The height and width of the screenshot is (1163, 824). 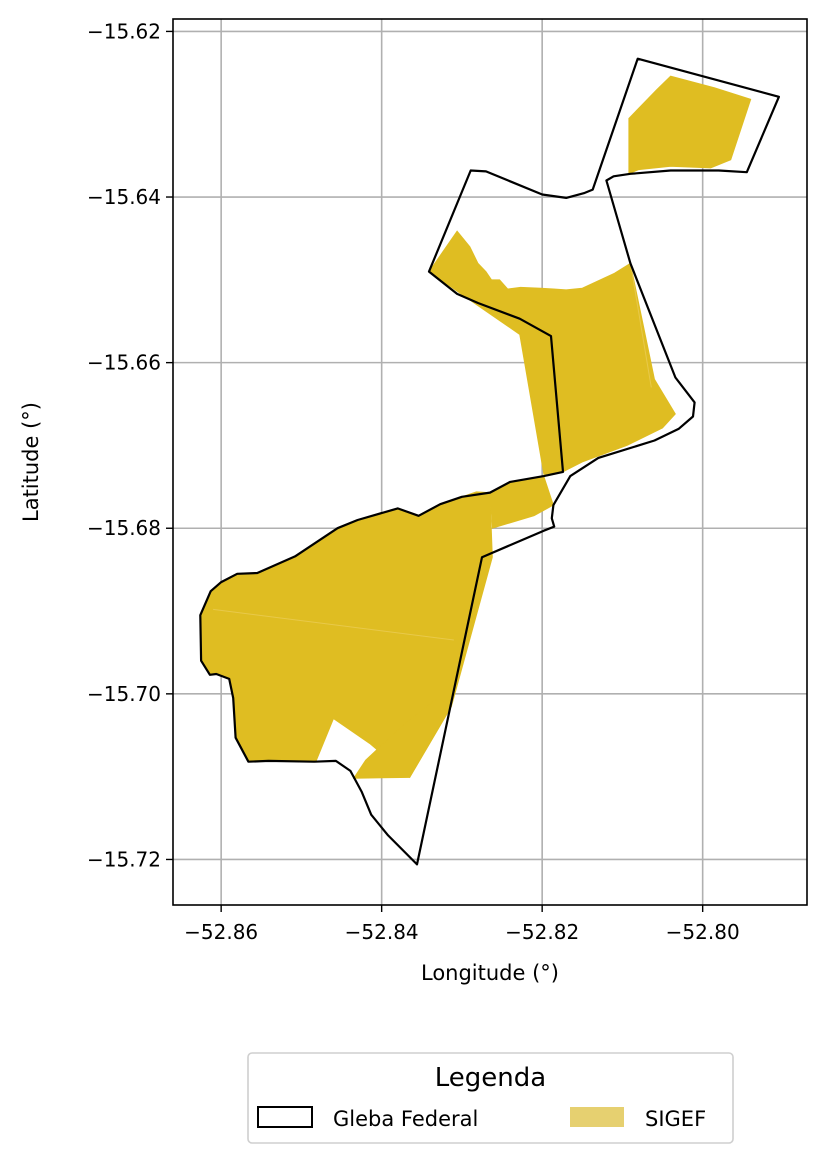 I want to click on x-axis-ticks: −52.86 −52.84 −52.82 −52.80, so click(x=462, y=924).